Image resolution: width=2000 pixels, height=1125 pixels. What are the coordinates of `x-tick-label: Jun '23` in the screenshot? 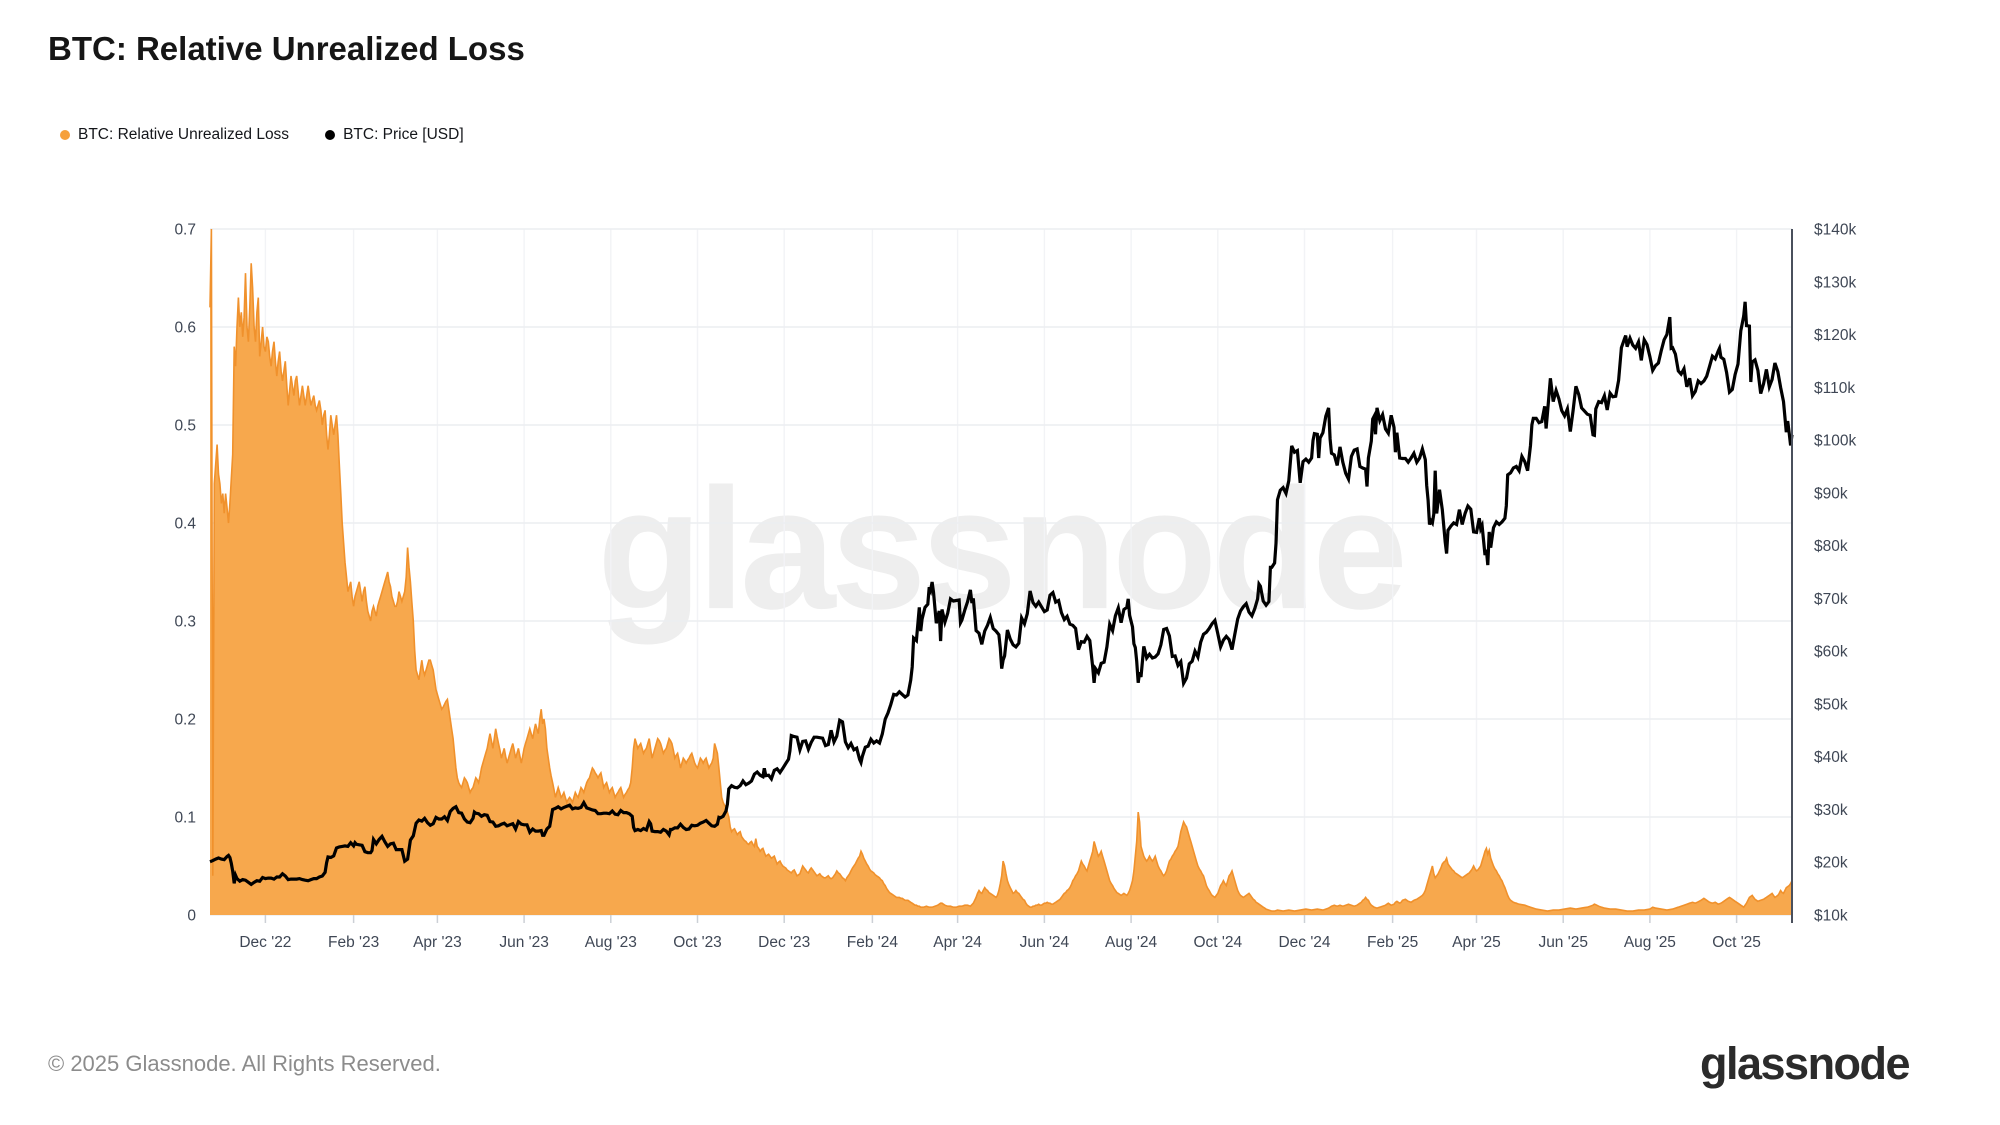 It's located at (524, 942).